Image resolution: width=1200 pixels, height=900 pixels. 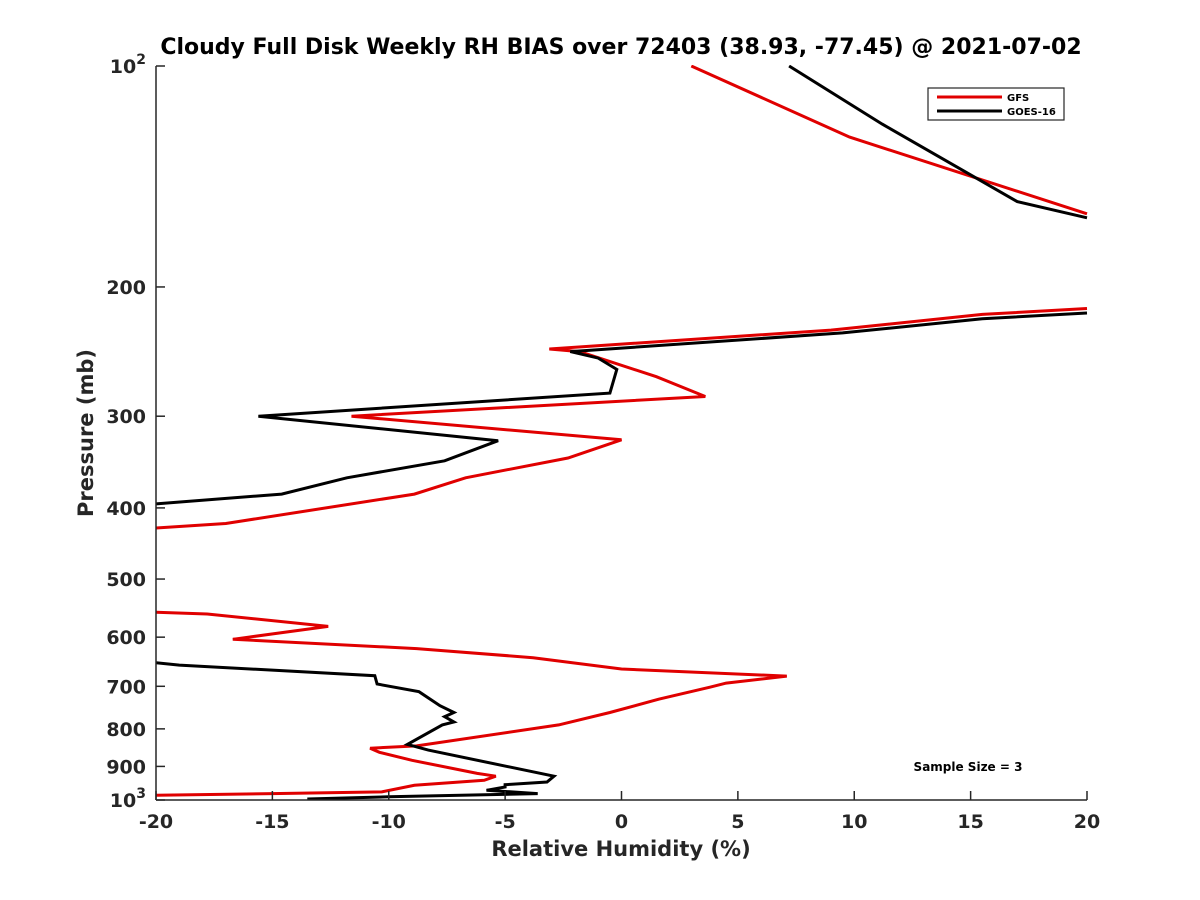 What do you see at coordinates (126, 767) in the screenshot?
I see `y-tick-label: 900` at bounding box center [126, 767].